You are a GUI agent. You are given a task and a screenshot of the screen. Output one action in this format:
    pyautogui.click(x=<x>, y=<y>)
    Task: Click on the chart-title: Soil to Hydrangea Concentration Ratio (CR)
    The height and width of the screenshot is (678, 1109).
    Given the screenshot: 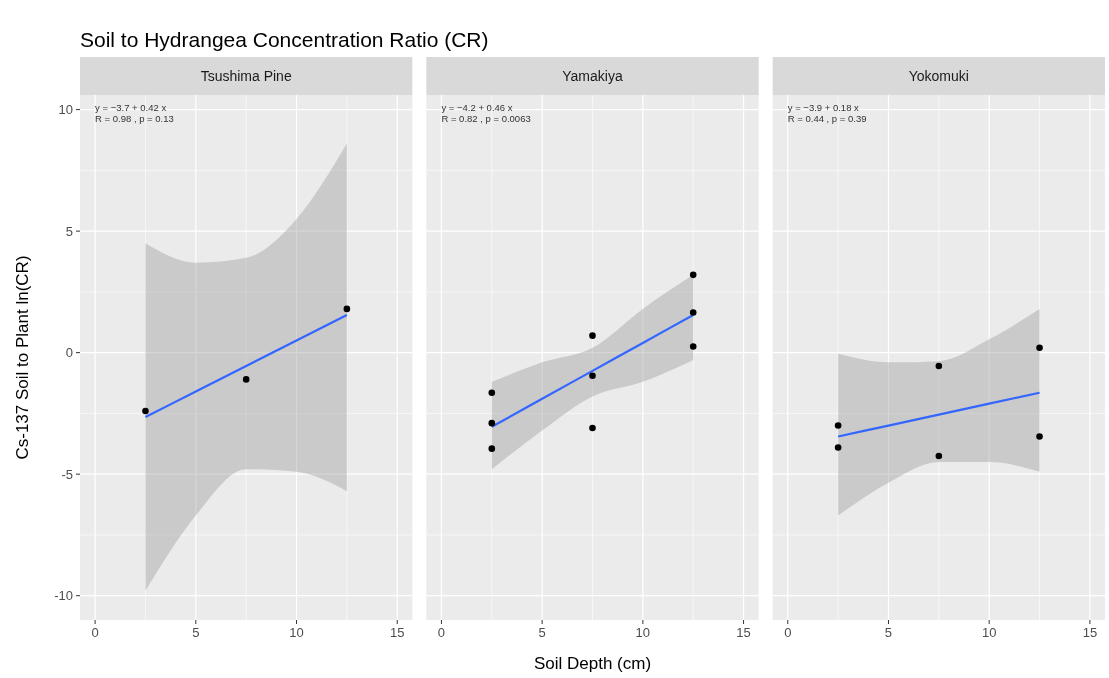 What is the action you would take?
    pyautogui.click(x=284, y=39)
    